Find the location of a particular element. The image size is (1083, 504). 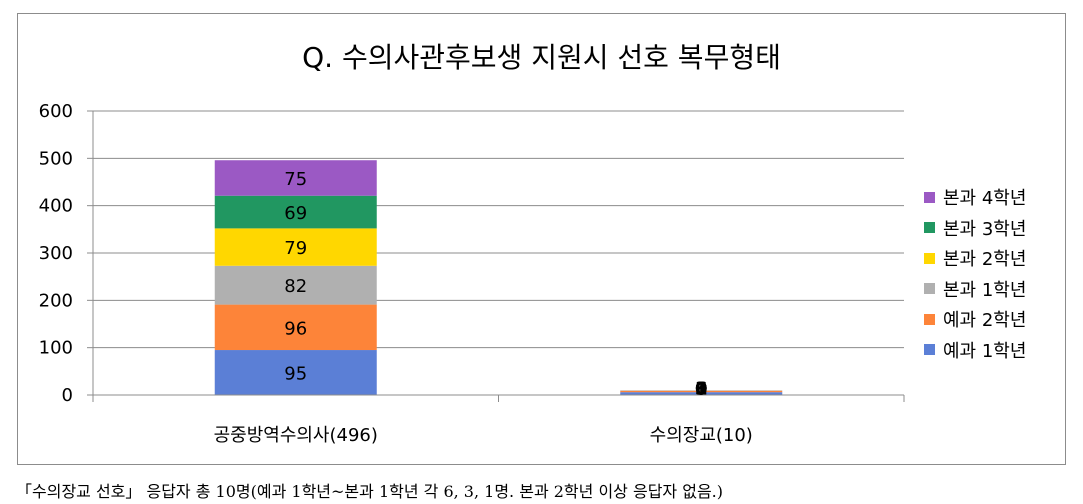

data-label: 75 is located at coordinates (295, 179).